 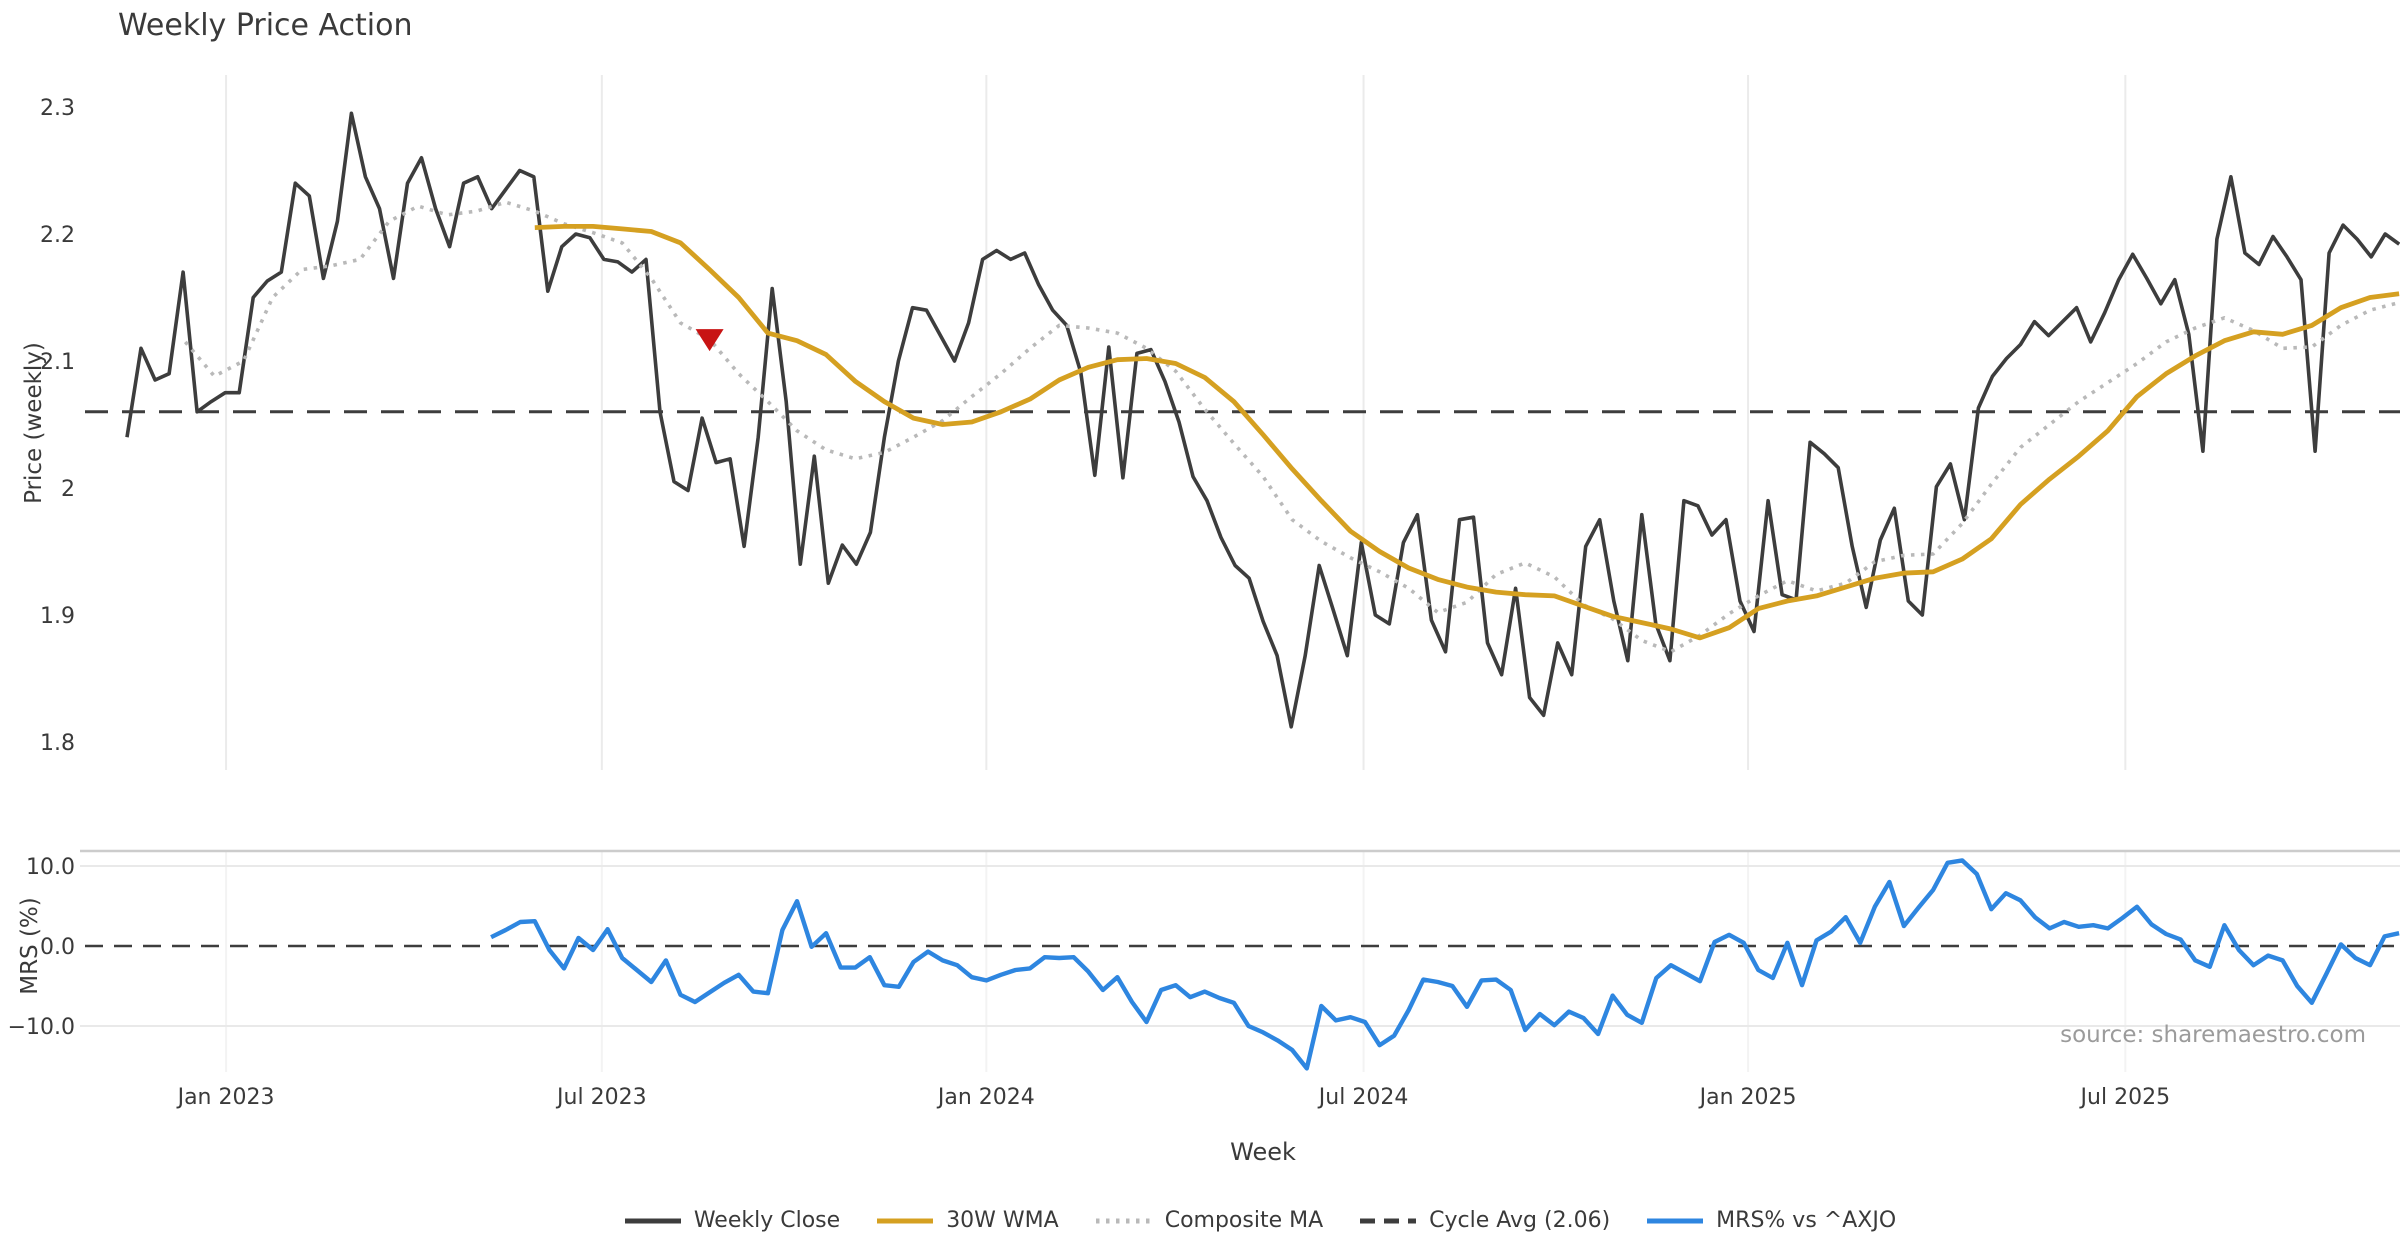 I want to click on legend-item-mrs-vs-axjo: MRS% vs ^AXJO, so click(x=1771, y=1220).